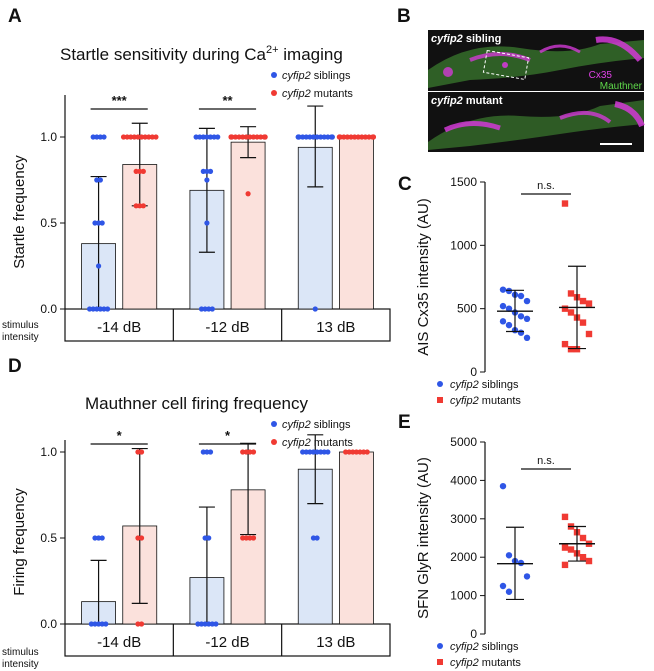 The width and height of the screenshot is (654, 671). I want to click on chart-a-ylabel: Startle frequency, so click(19, 212).